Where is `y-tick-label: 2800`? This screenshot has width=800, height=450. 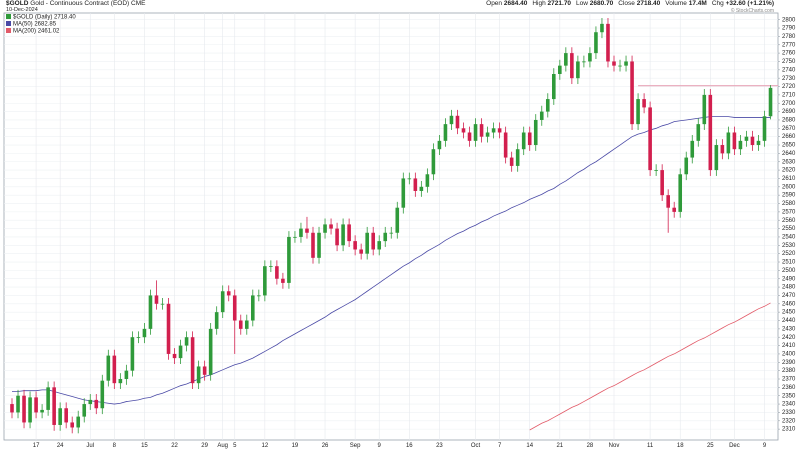 y-tick-label: 2800 is located at coordinates (789, 20).